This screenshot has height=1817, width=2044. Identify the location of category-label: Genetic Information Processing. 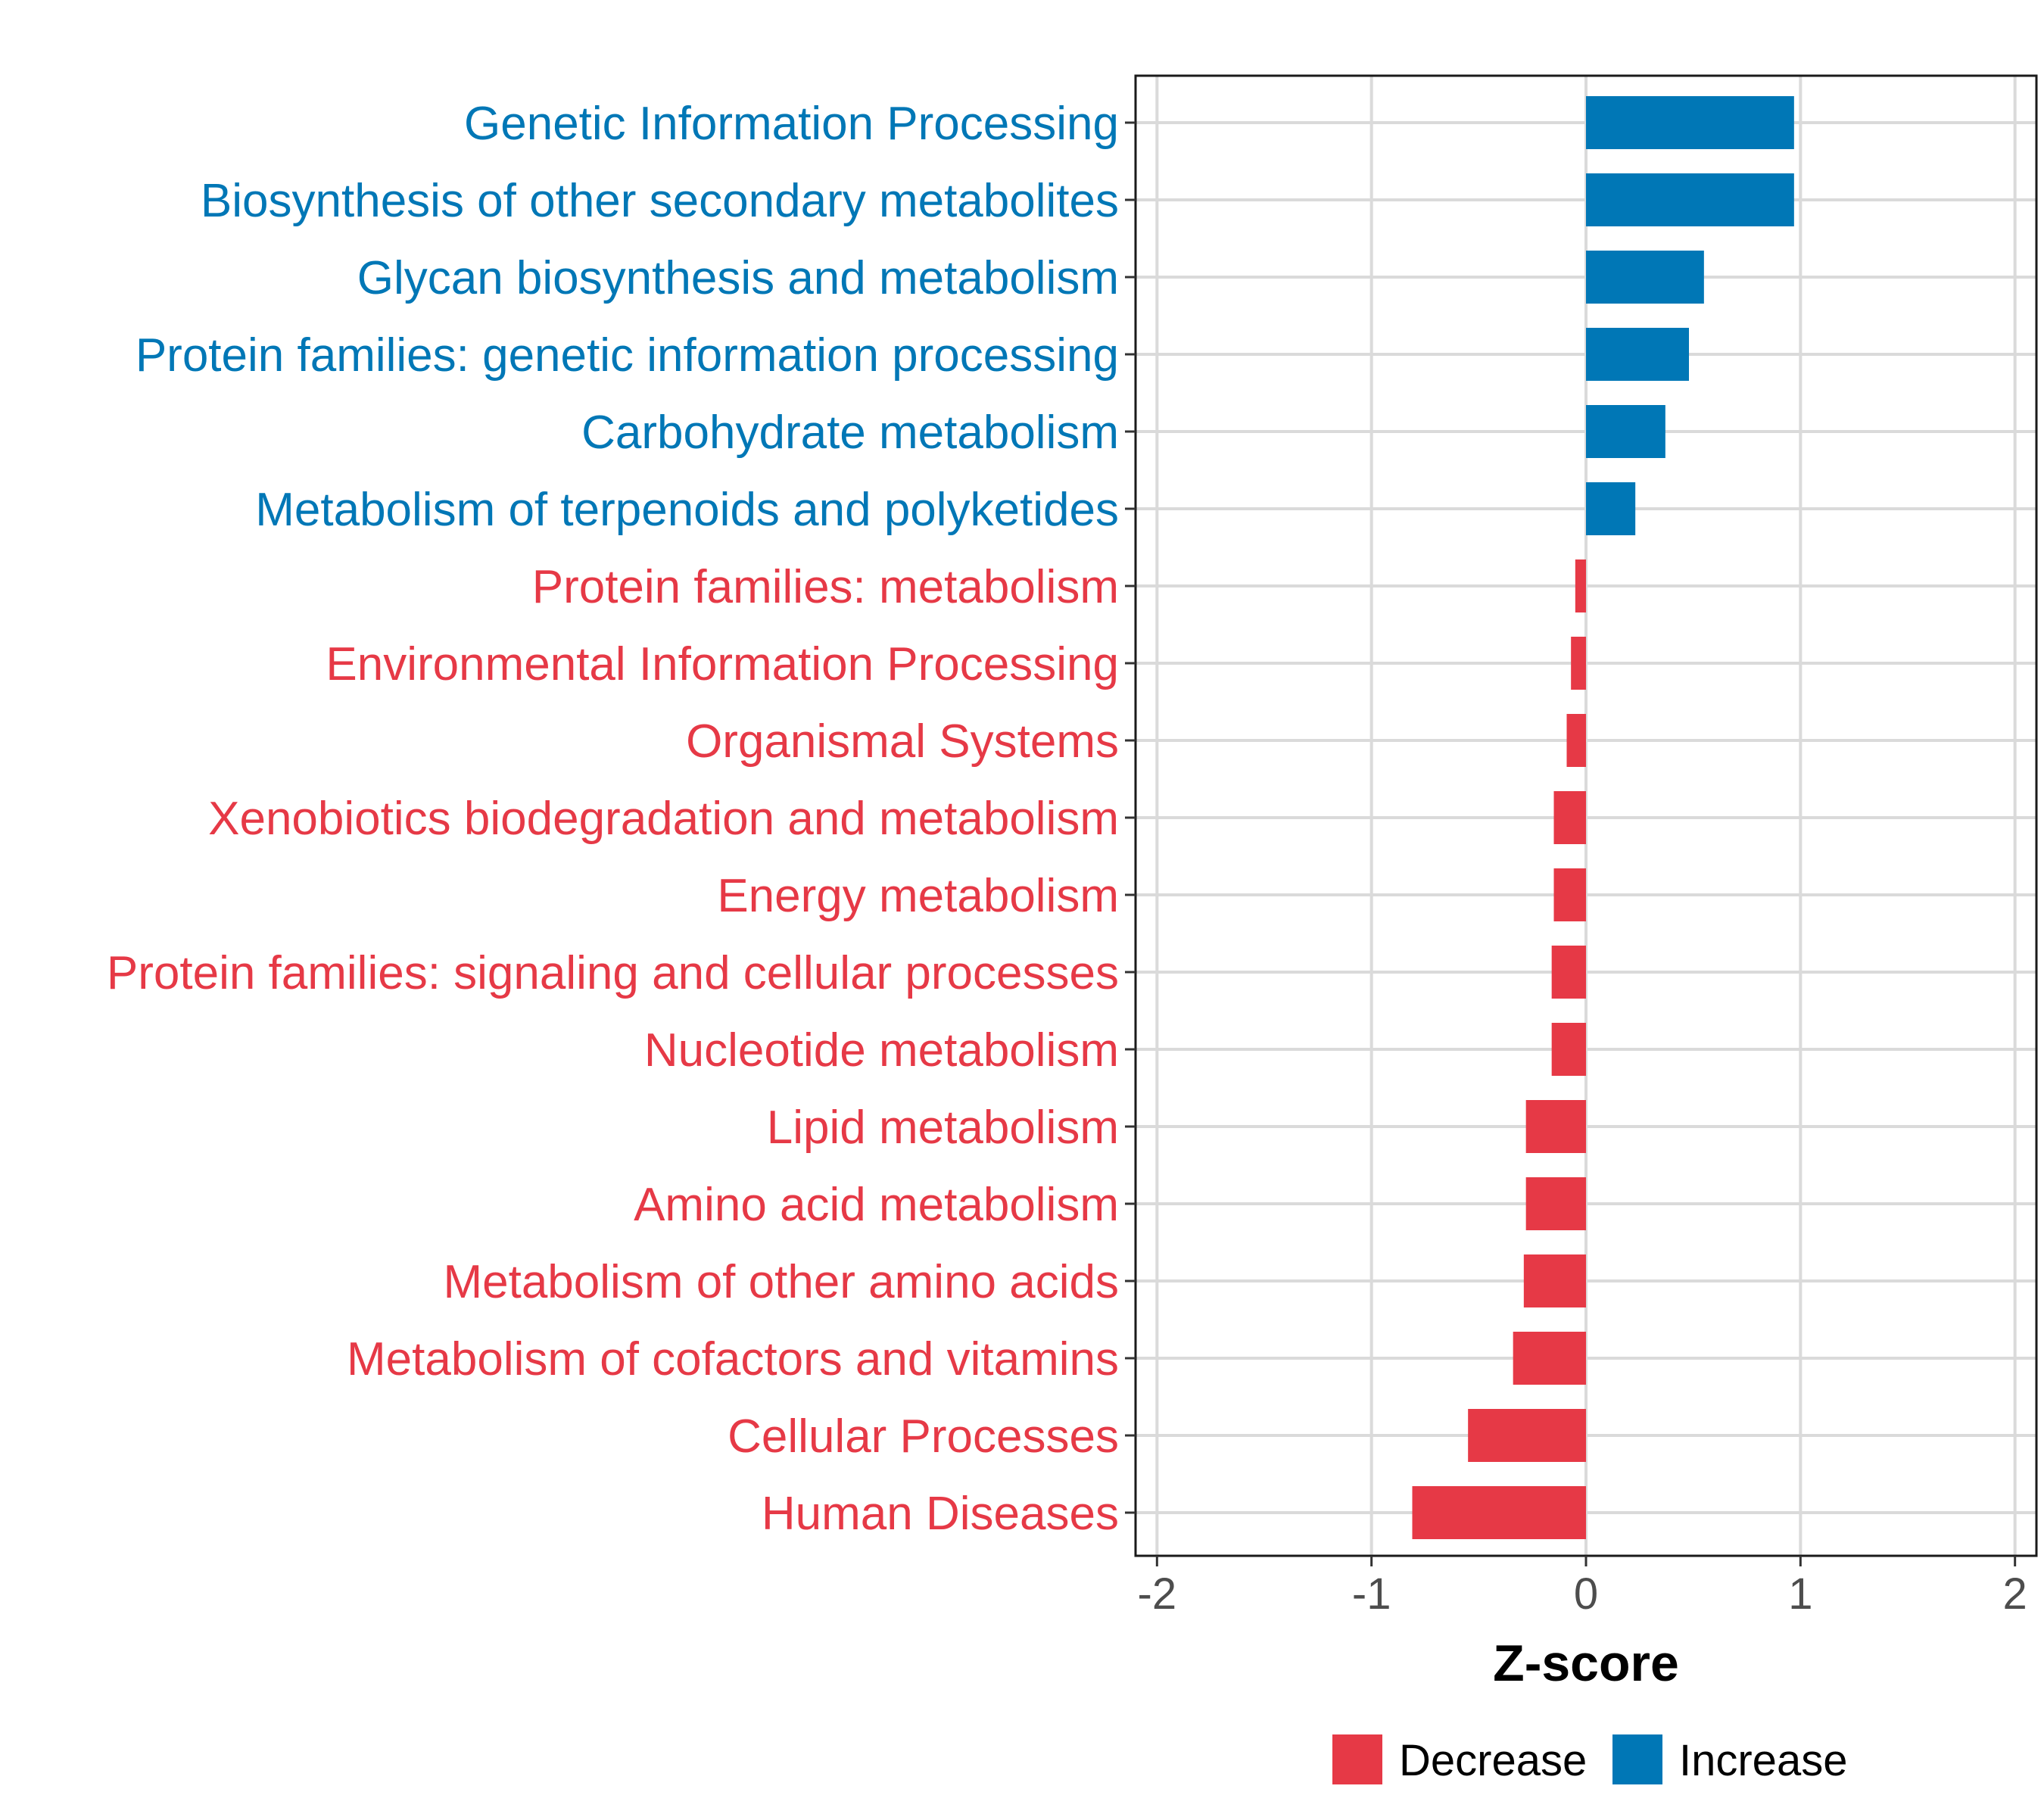
(791, 124).